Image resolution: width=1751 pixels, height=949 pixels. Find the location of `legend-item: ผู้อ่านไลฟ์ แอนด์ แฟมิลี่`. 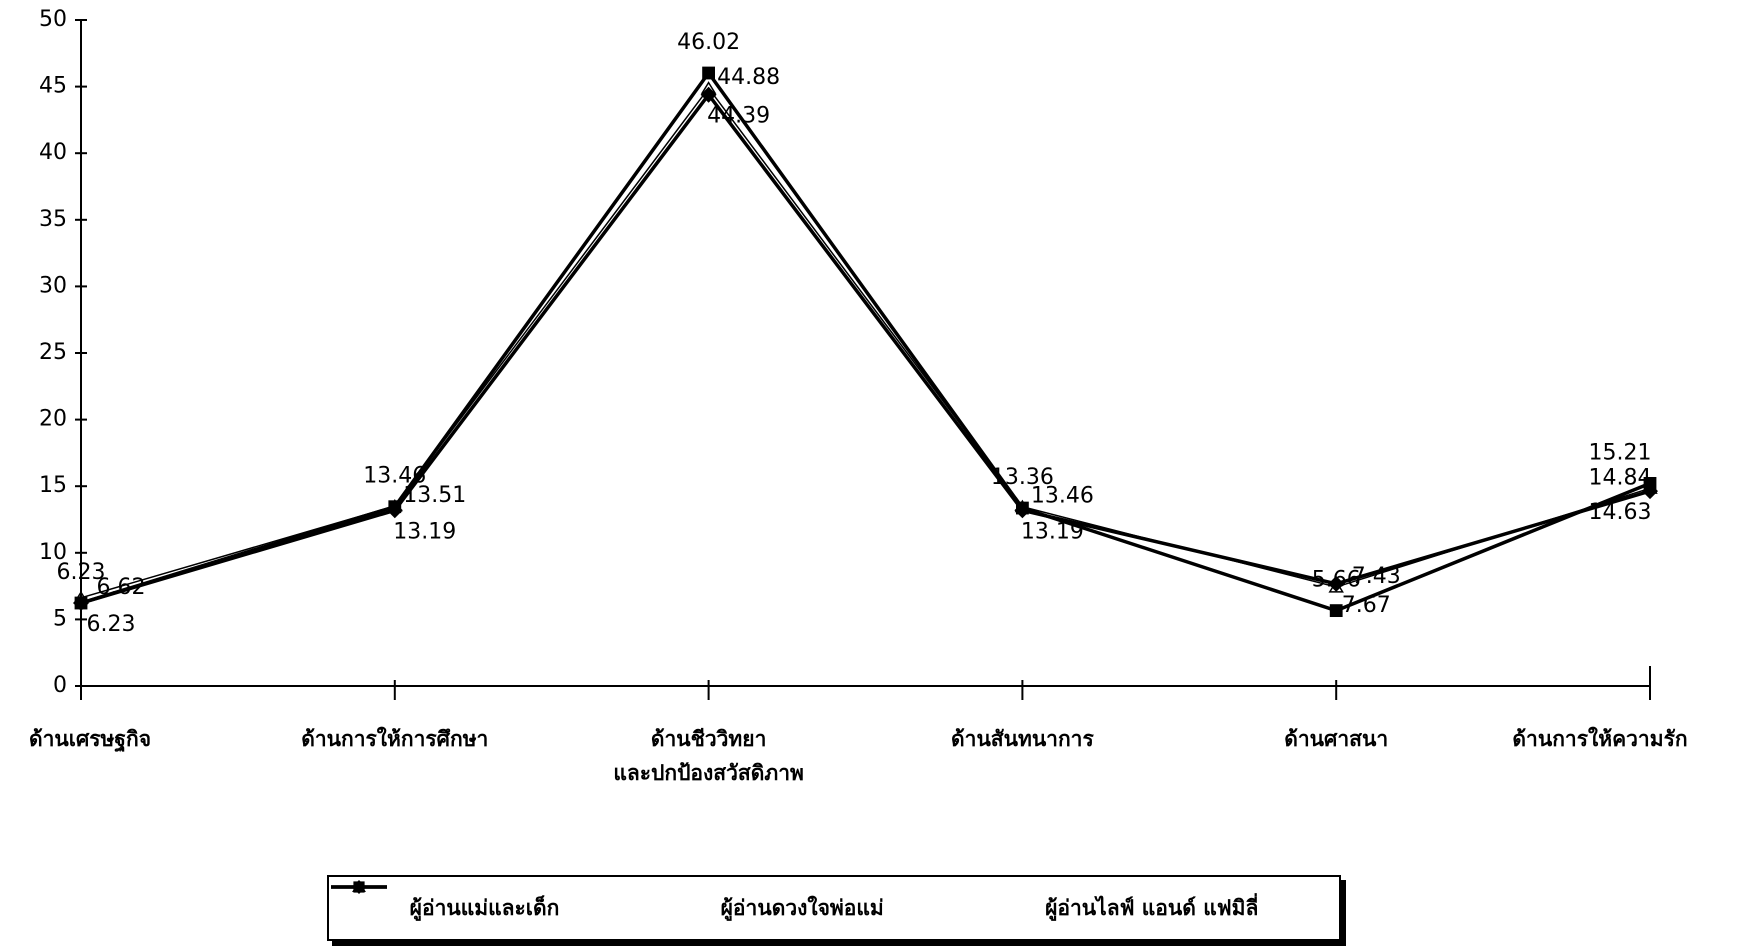

legend-item: ผู้อ่านไลฟ์ แอนด์ แฟมิลี่ is located at coordinates (795, 902).